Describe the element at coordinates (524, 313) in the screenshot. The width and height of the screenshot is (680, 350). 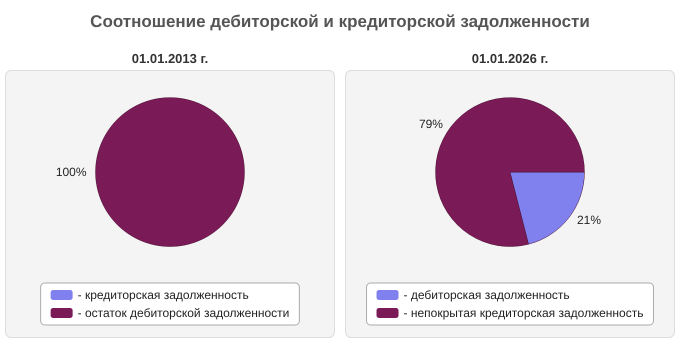
I see `legend-label: - непокрытая кредиторская задолженность` at that location.